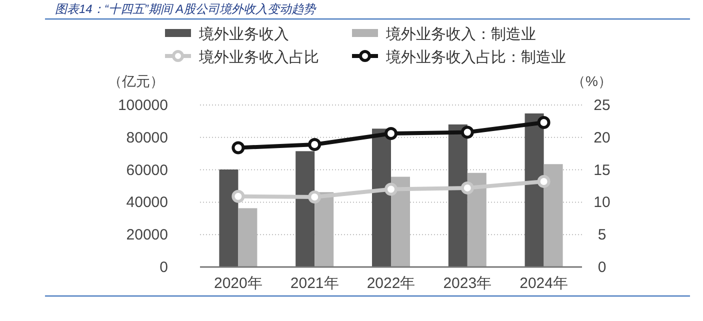 This screenshot has width=703, height=321. Describe the element at coordinates (475, 57) in the screenshot. I see `legend-label: 境外业务收入占比：制造业` at that location.